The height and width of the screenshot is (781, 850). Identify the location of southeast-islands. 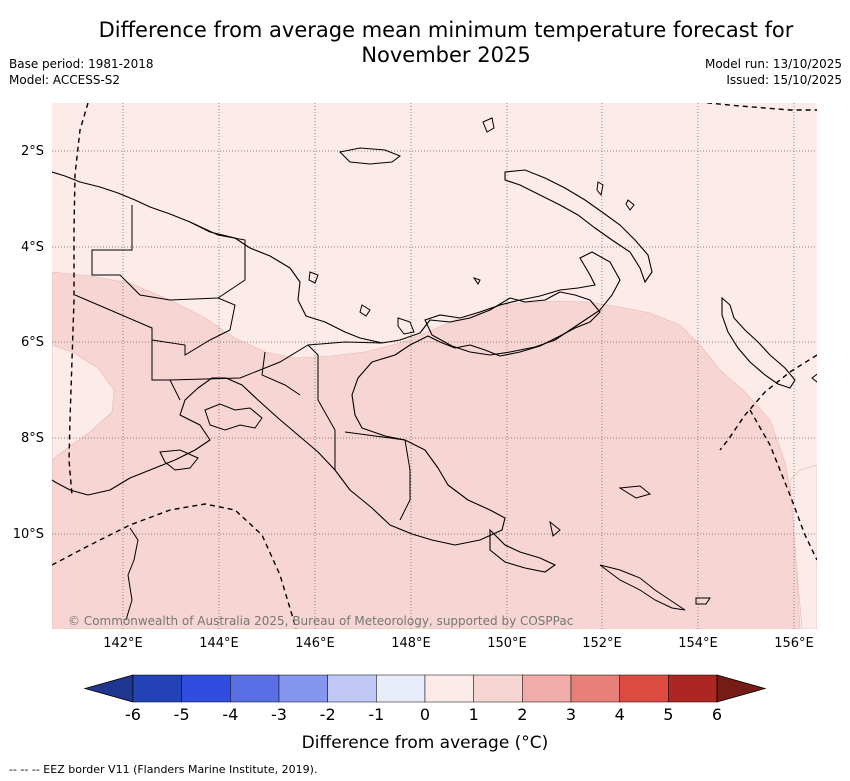
(683, 492).